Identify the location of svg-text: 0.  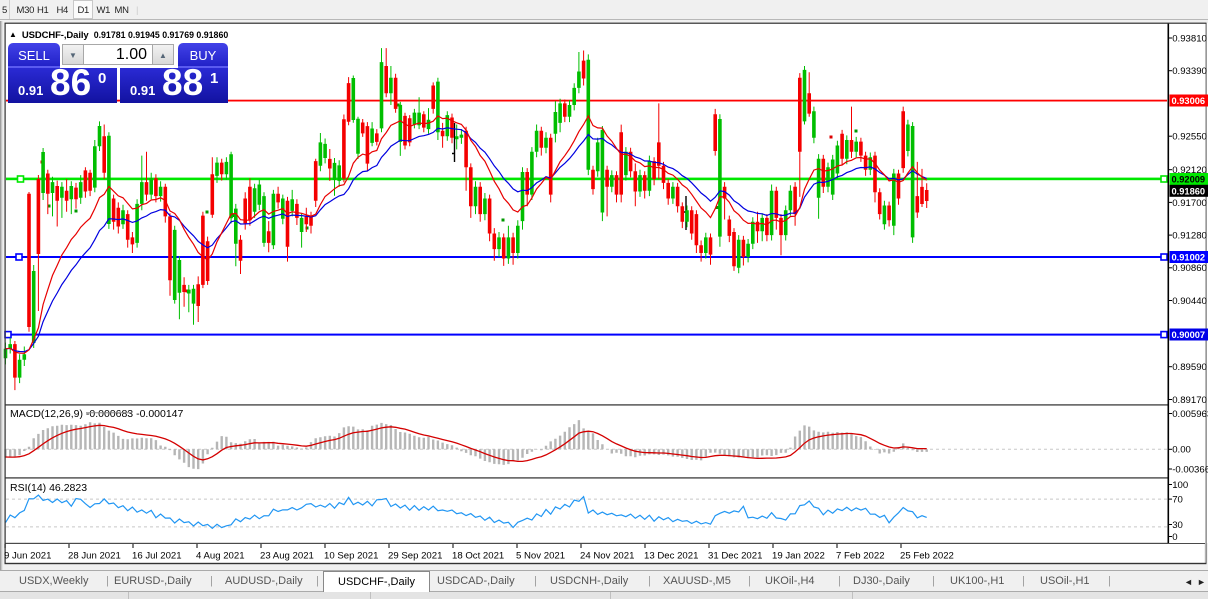
(1174, 537).